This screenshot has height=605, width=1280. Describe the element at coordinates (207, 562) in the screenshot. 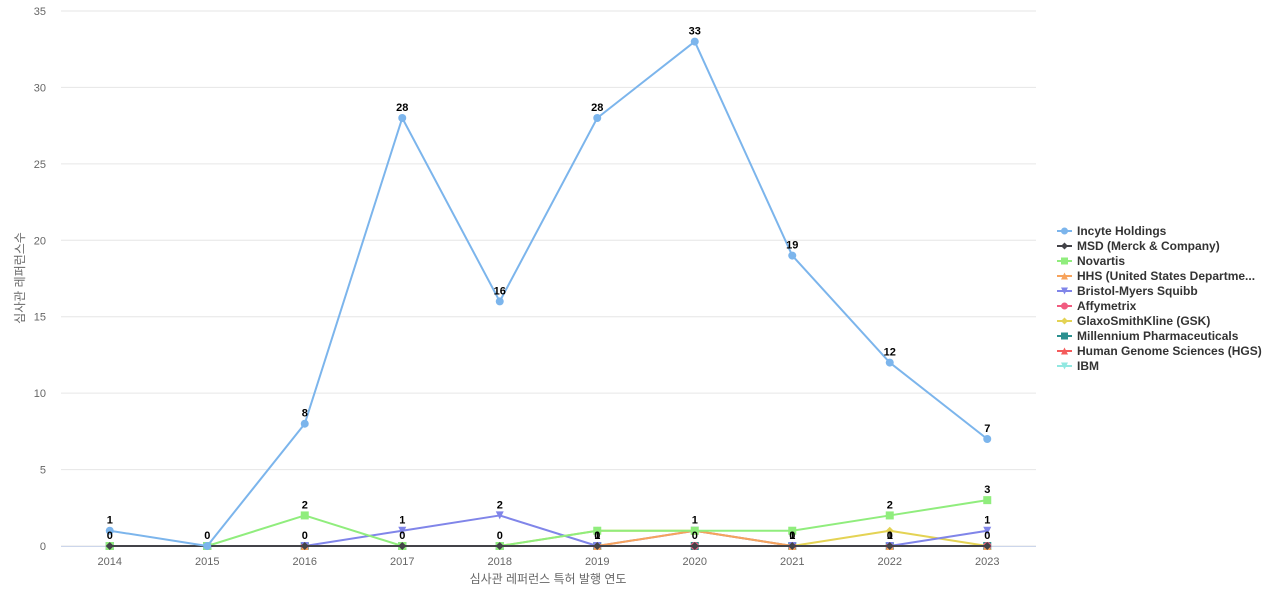

I see `x-tick-label: 2015` at that location.